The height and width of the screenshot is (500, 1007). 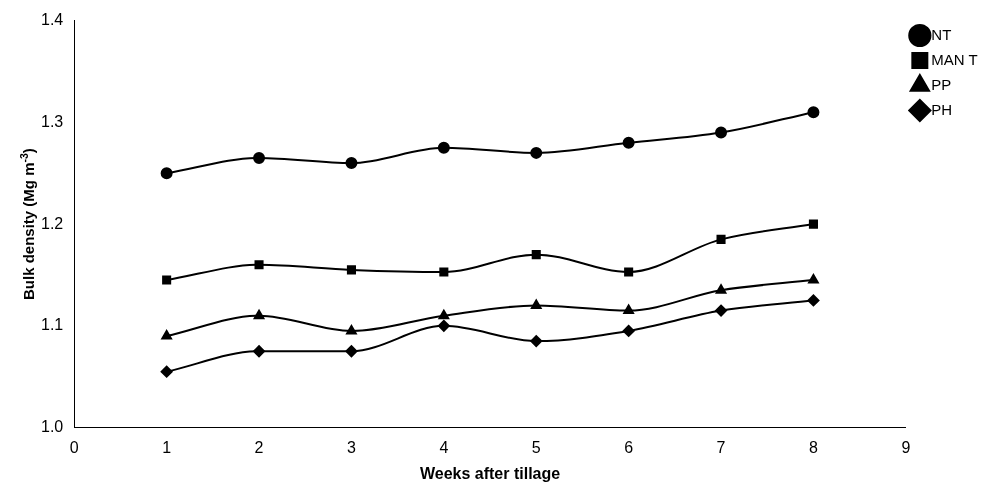 I want to click on legend-label: NT, so click(x=941, y=34).